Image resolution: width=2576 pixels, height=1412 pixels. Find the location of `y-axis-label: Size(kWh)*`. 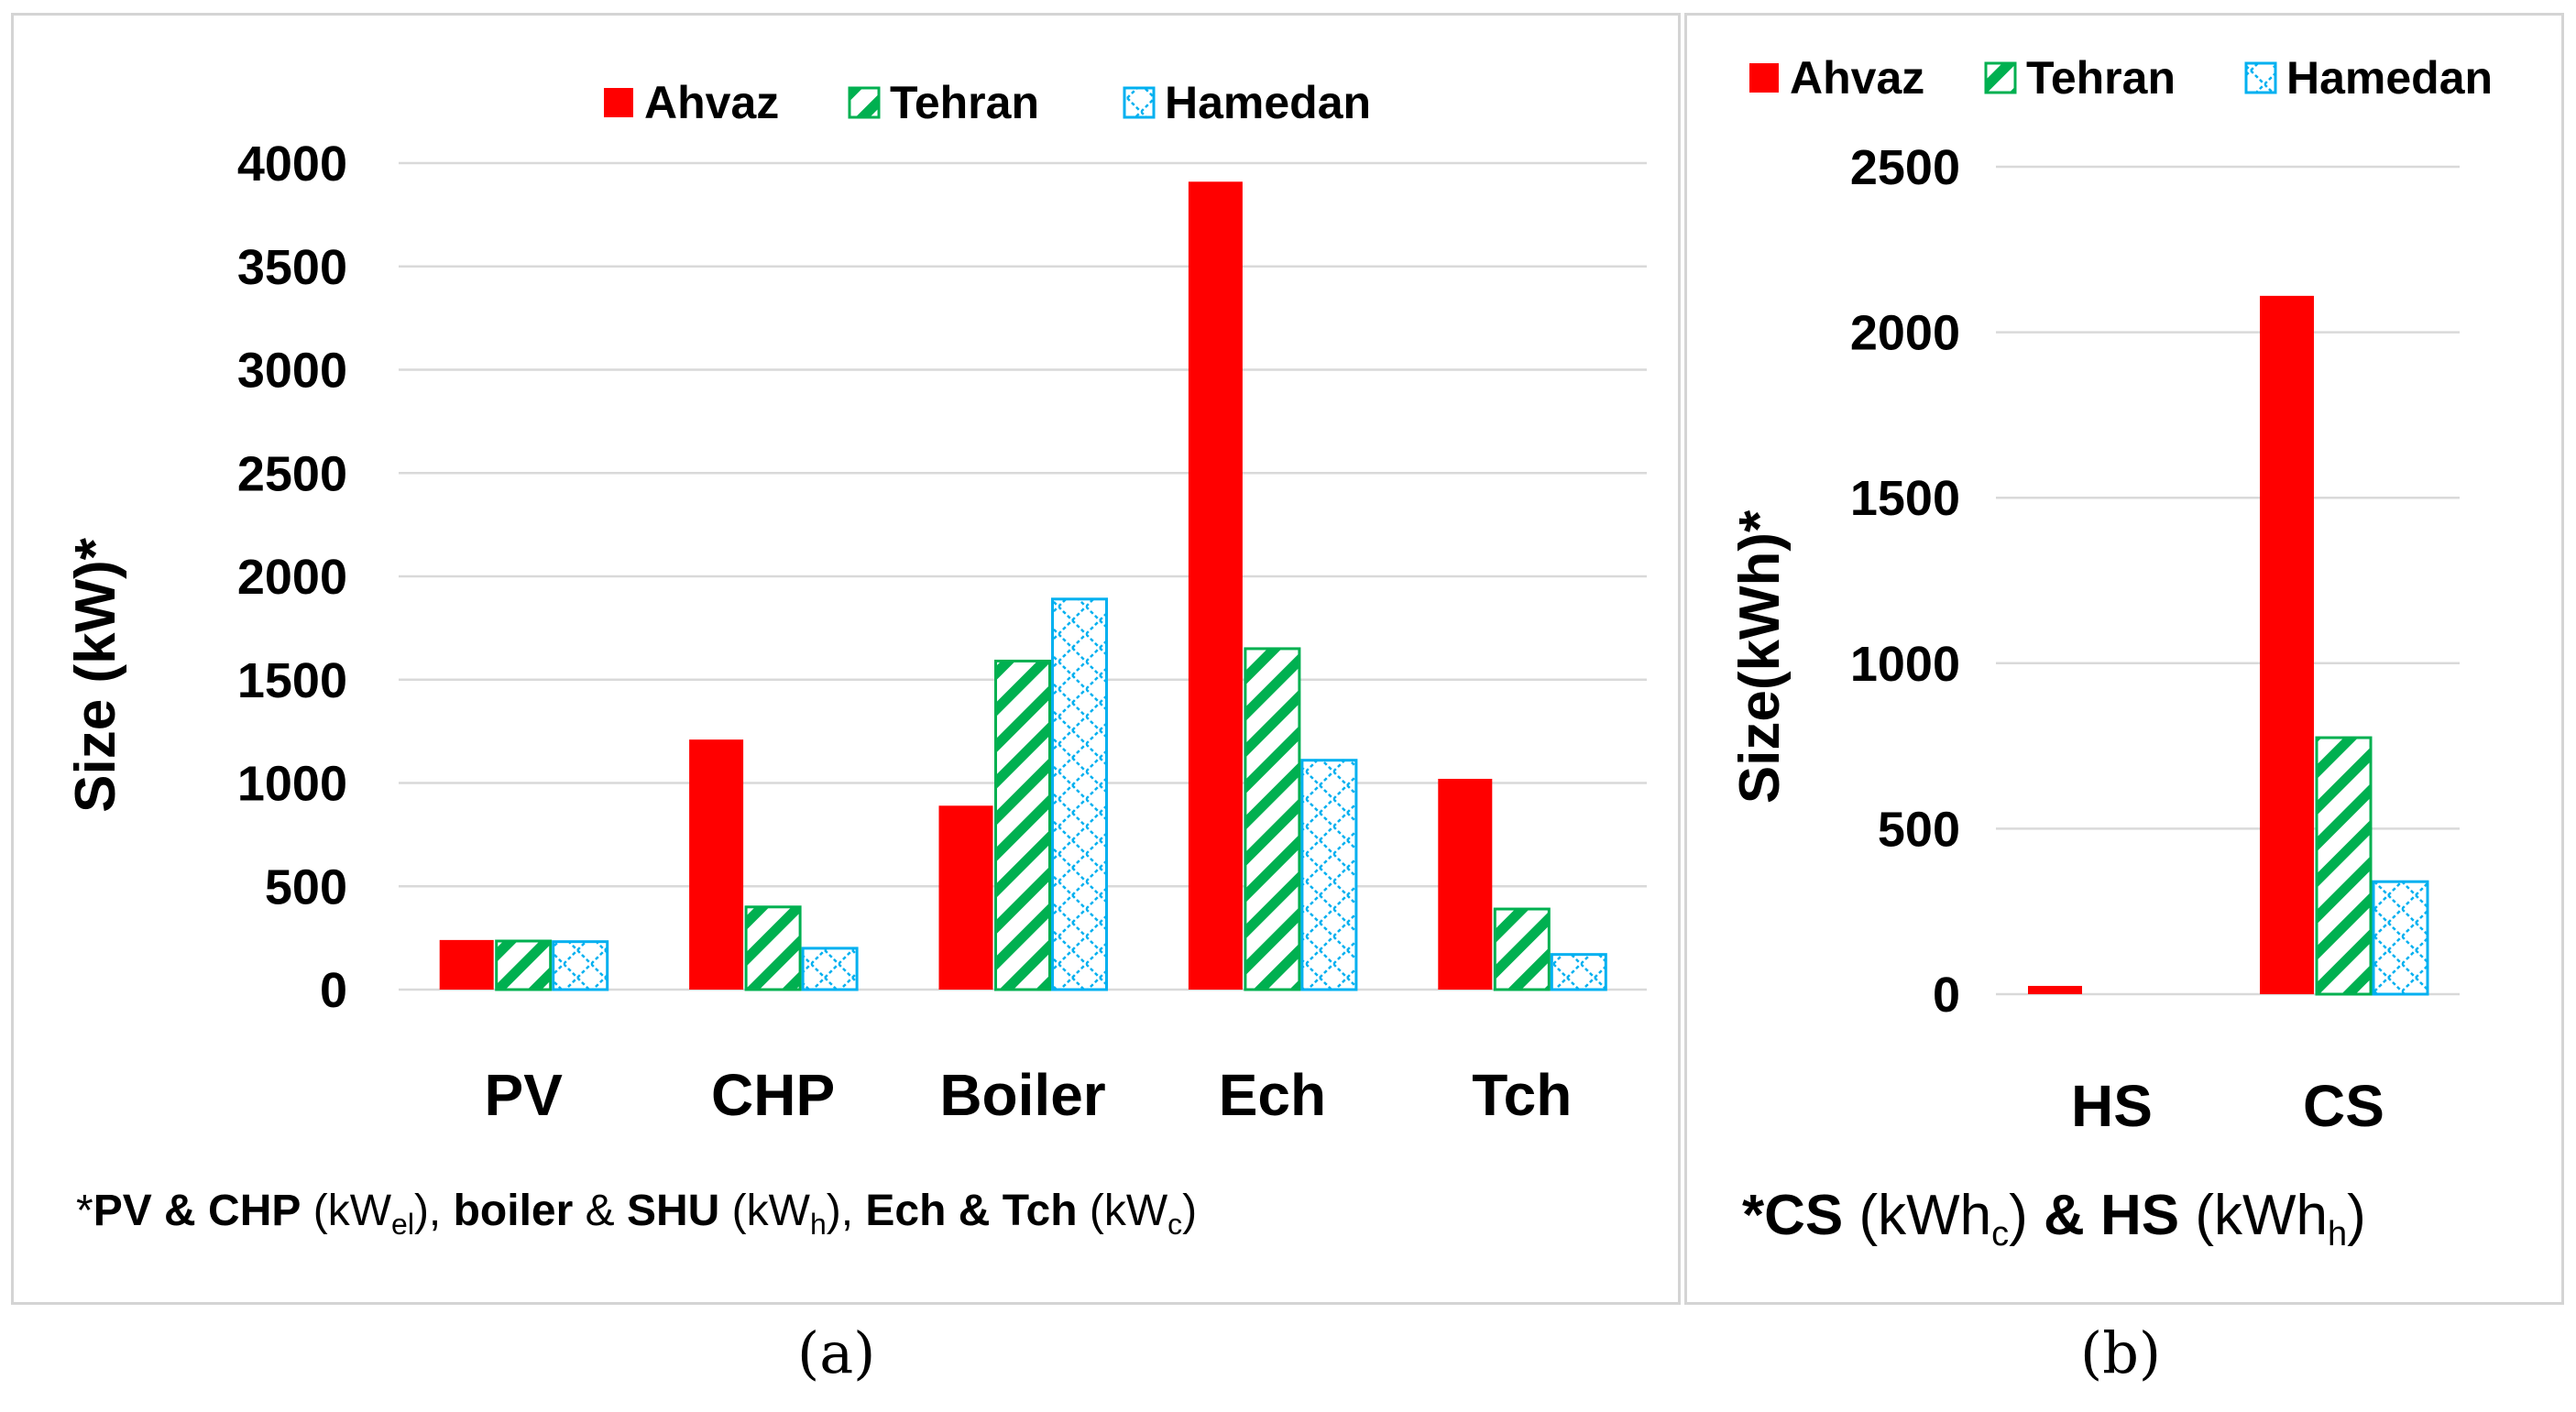

y-axis-label: Size(kWh)* is located at coordinates (1760, 657).